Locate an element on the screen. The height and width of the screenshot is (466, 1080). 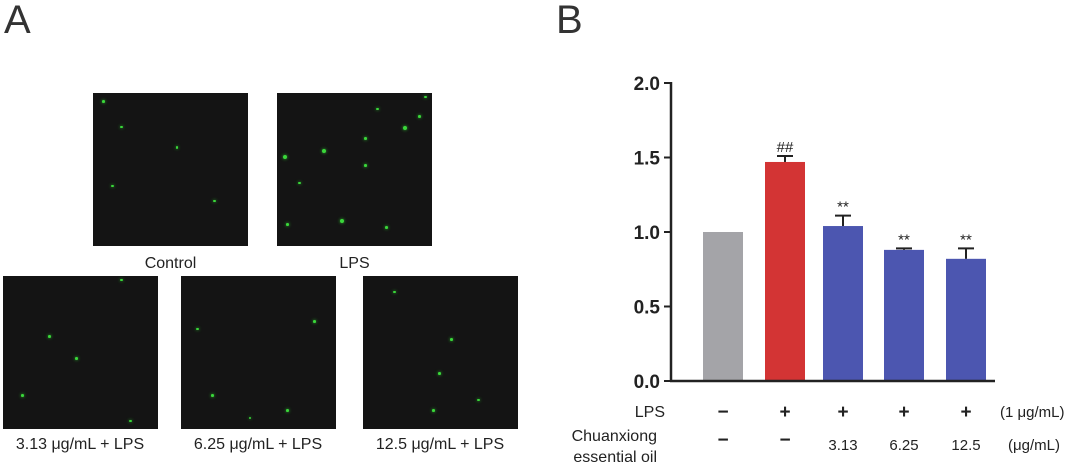
y-tick-label: 2.0 is located at coordinates (647, 84).